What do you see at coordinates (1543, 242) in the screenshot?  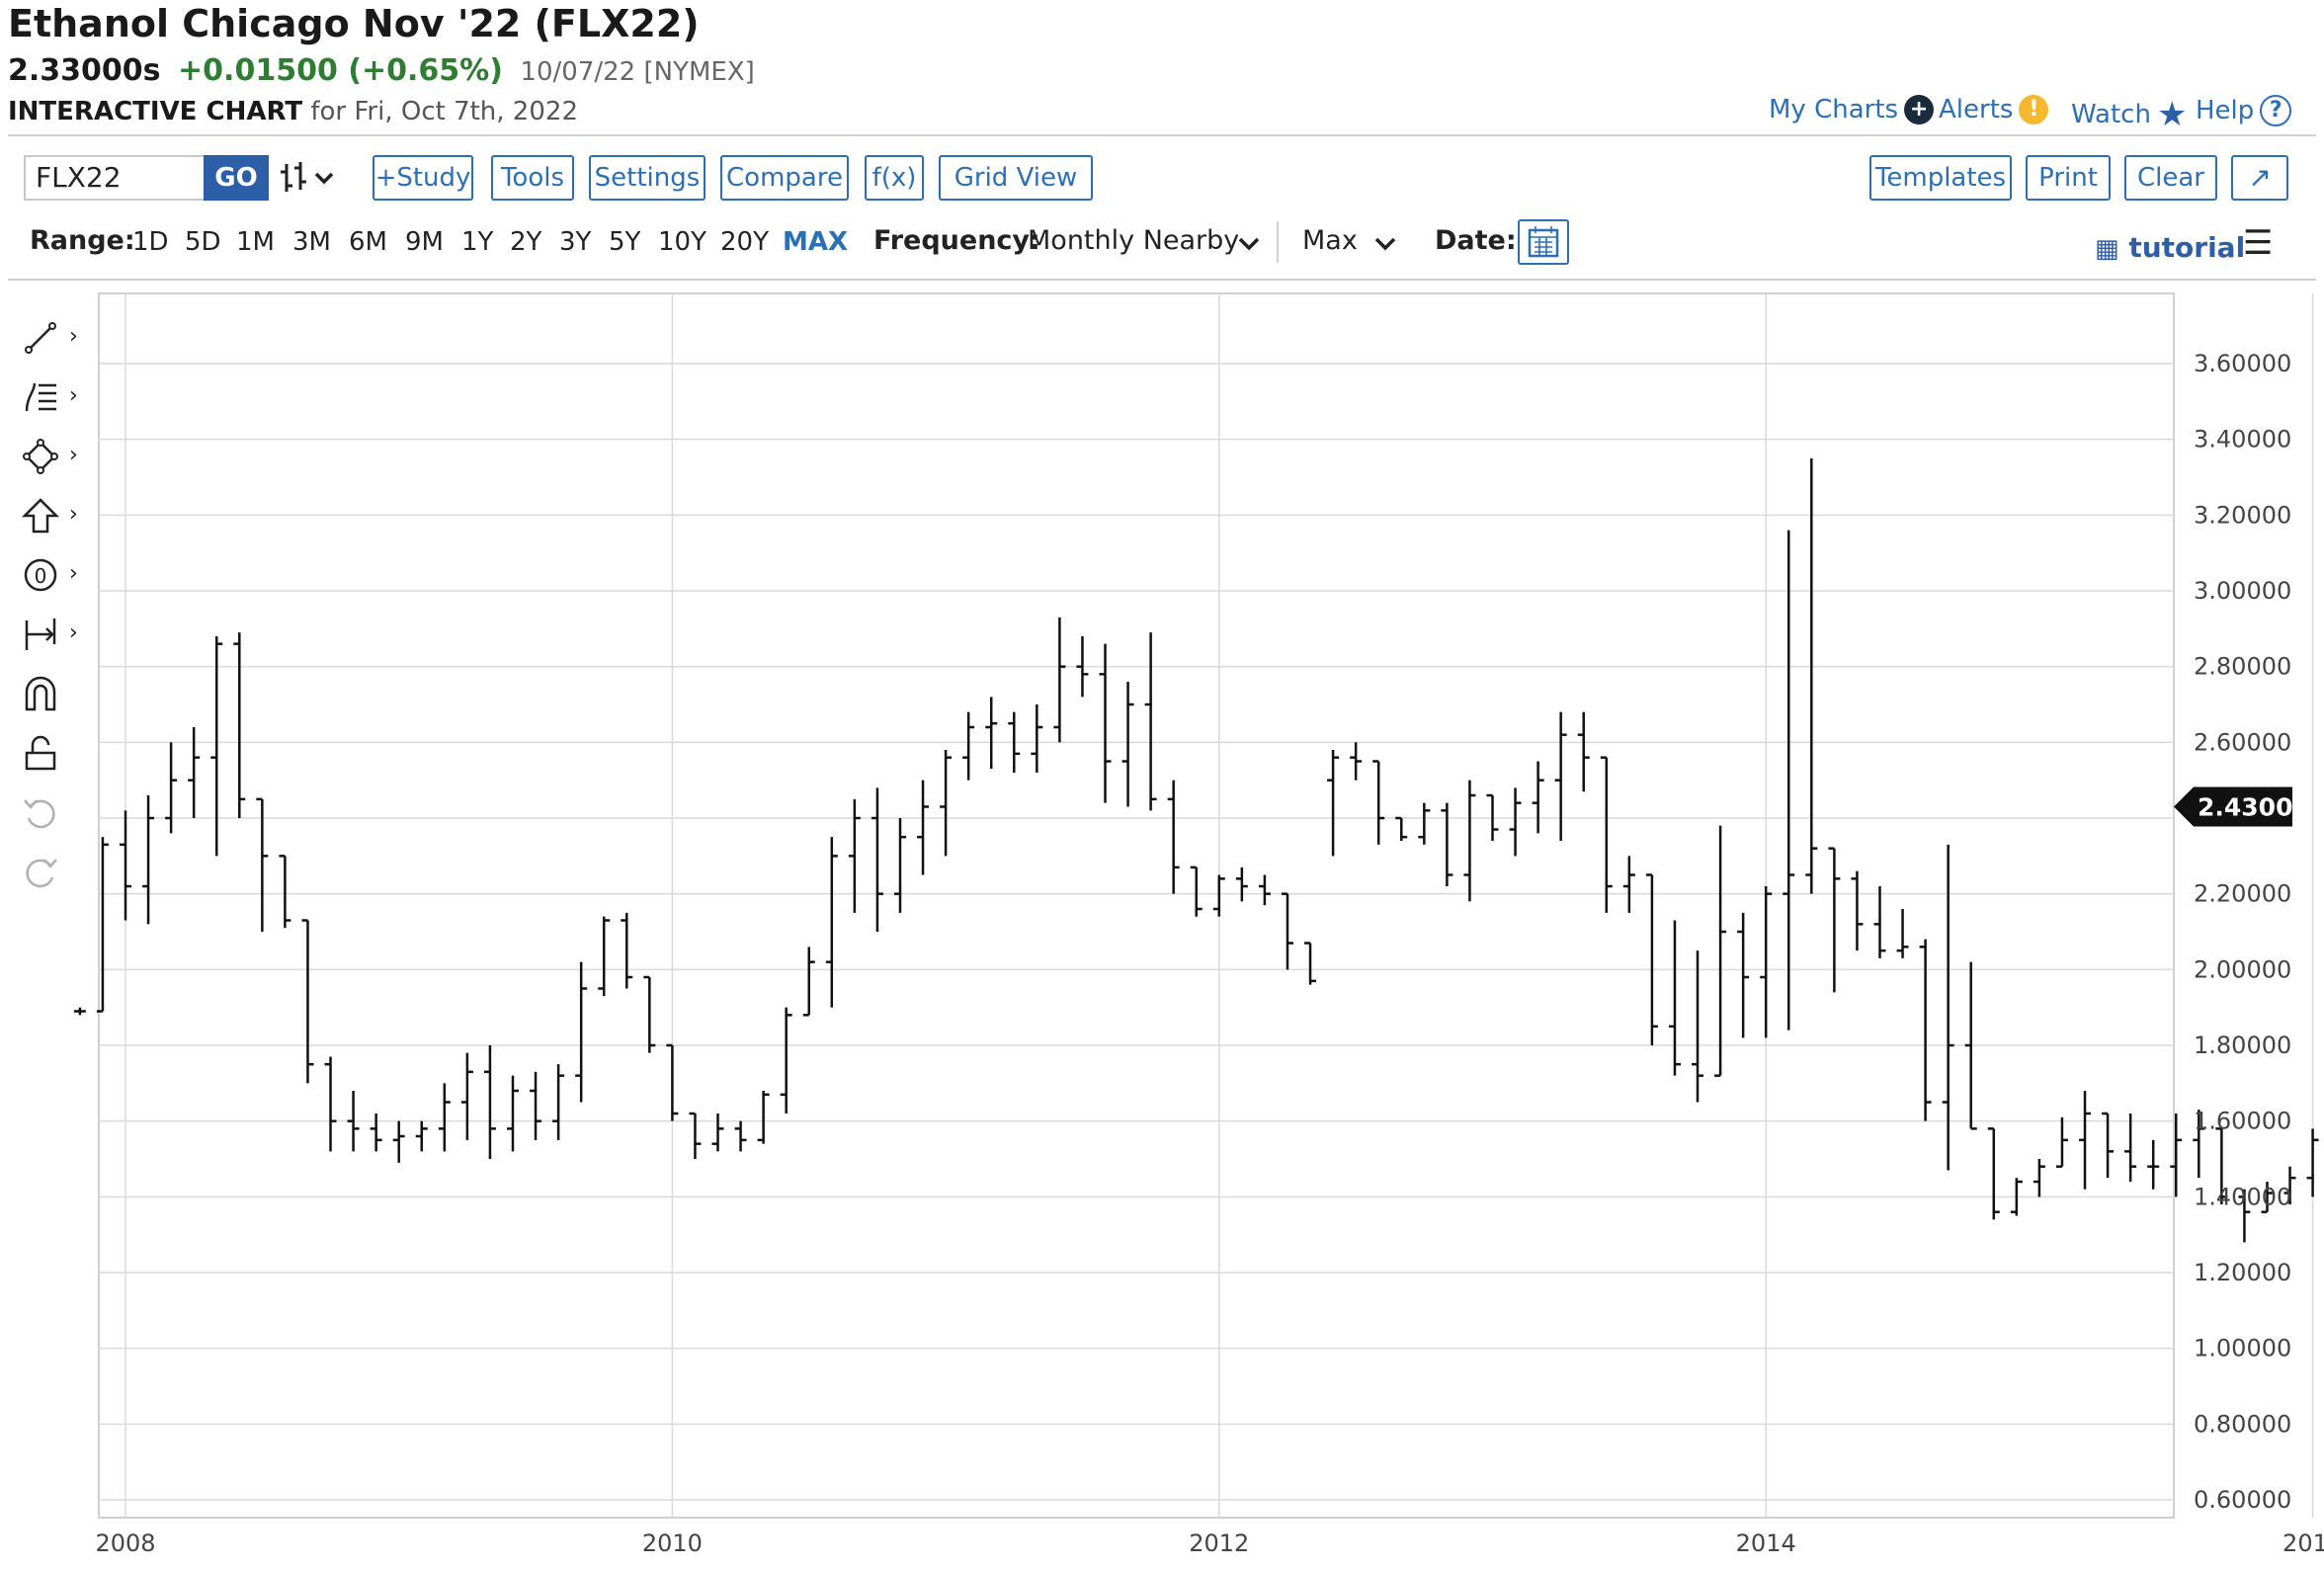 I see `date-picker-button` at bounding box center [1543, 242].